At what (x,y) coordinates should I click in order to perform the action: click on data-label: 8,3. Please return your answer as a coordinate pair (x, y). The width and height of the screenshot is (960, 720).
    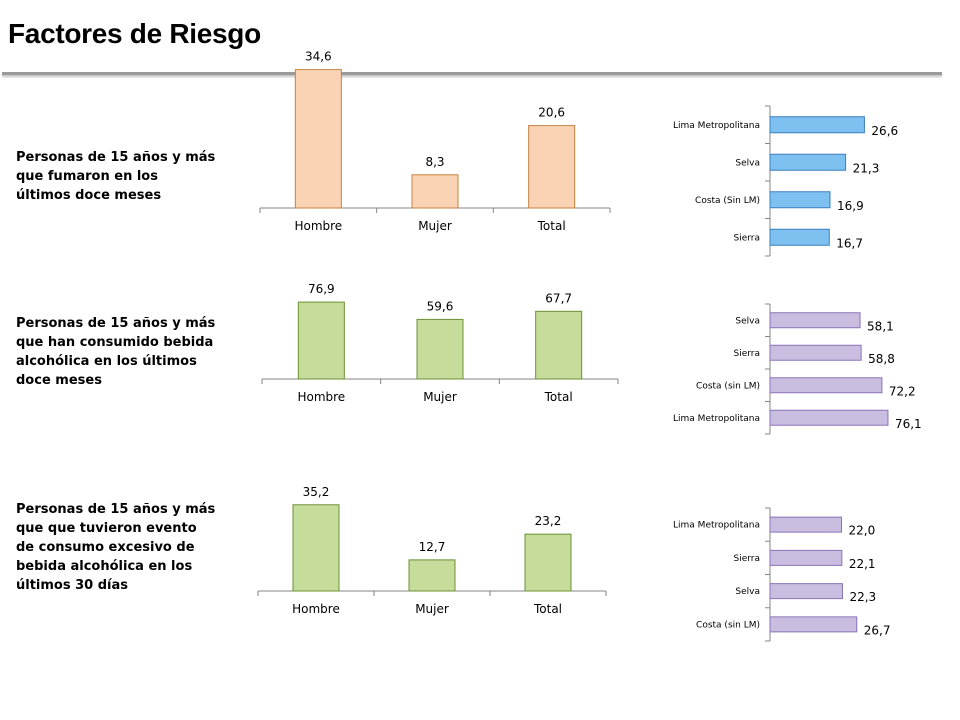
    Looking at the image, I should click on (434, 162).